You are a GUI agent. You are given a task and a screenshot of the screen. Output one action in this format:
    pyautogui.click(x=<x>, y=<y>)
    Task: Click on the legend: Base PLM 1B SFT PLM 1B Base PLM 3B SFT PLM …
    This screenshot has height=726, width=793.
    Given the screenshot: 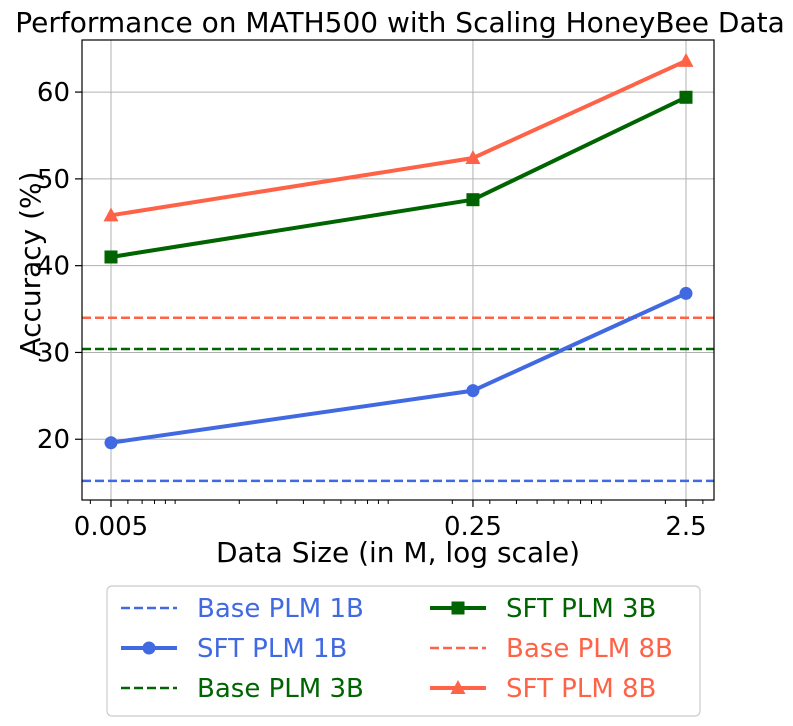 What is the action you would take?
    pyautogui.click(x=403, y=651)
    